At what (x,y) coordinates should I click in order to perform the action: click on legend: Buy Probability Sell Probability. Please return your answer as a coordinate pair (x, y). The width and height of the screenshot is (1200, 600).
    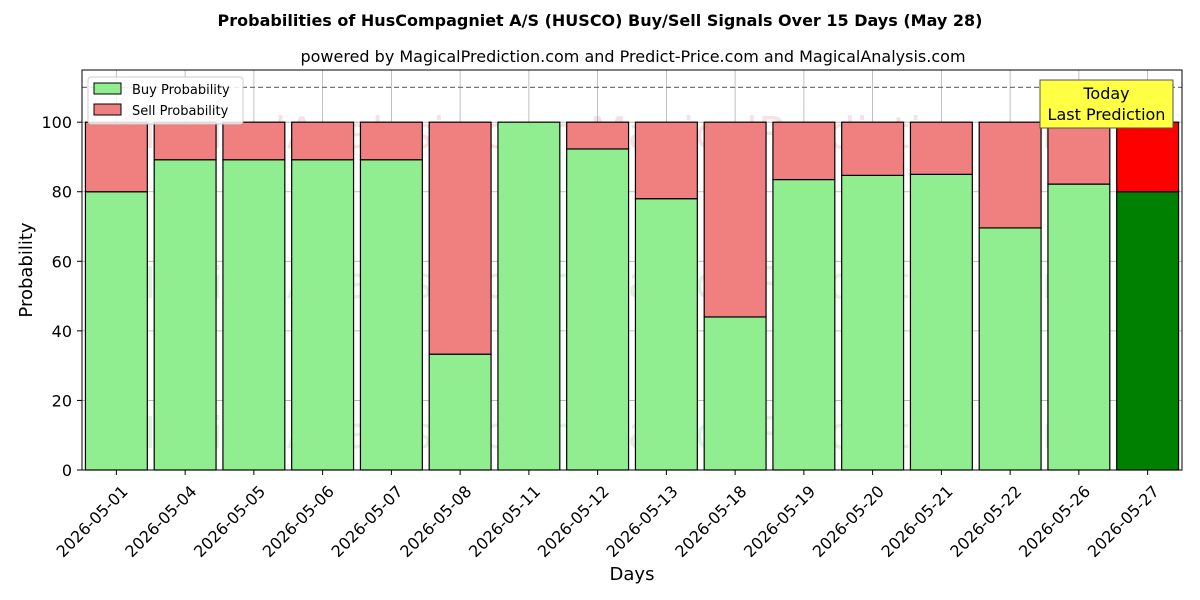
    Looking at the image, I should click on (165, 100).